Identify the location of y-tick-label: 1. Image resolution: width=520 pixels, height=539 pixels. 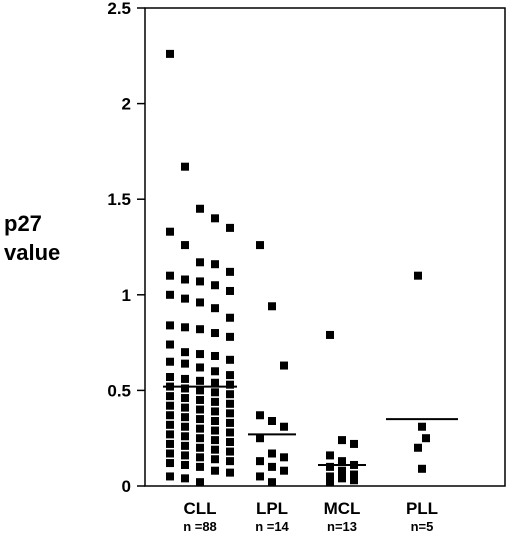
(126, 295).